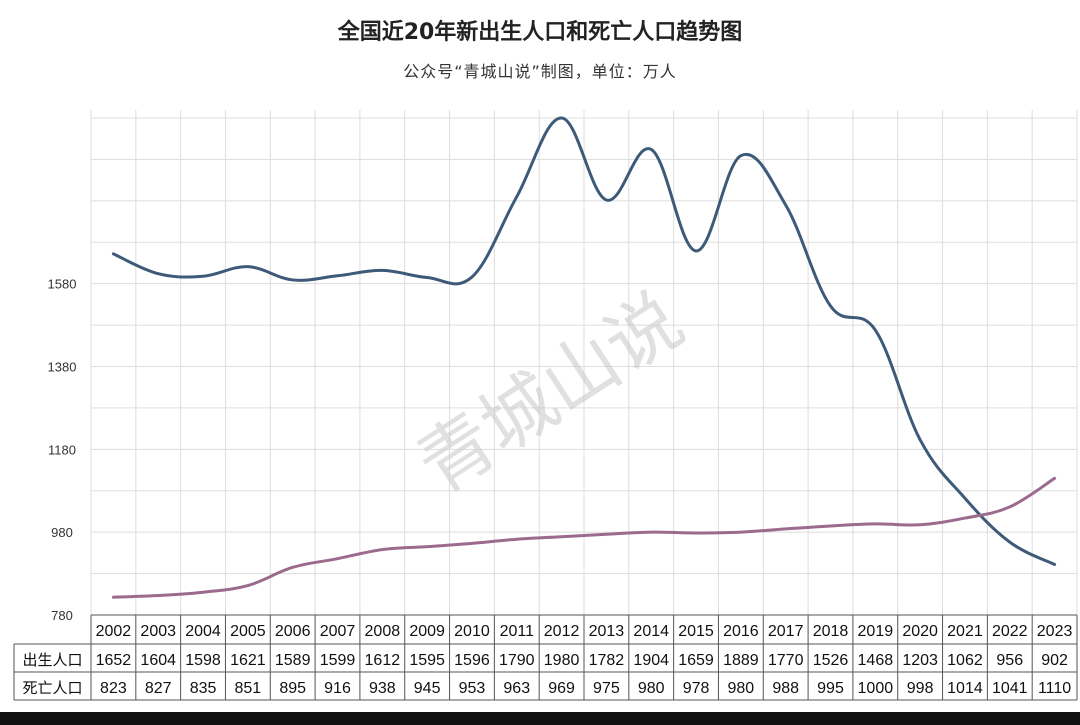 The image size is (1080, 725). Describe the element at coordinates (831, 631) in the screenshot. I see `x-tick-label: 2018` at that location.